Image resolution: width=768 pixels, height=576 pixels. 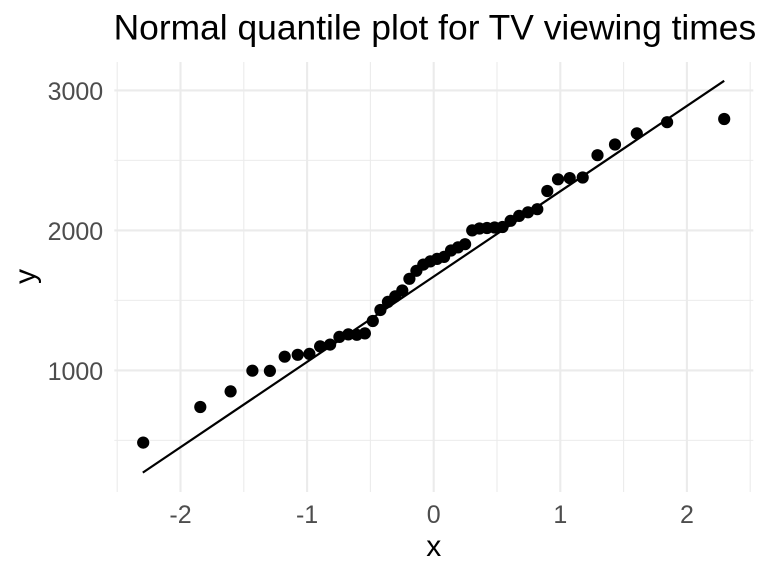 I want to click on svg-text: 1000, so click(x=76, y=372).